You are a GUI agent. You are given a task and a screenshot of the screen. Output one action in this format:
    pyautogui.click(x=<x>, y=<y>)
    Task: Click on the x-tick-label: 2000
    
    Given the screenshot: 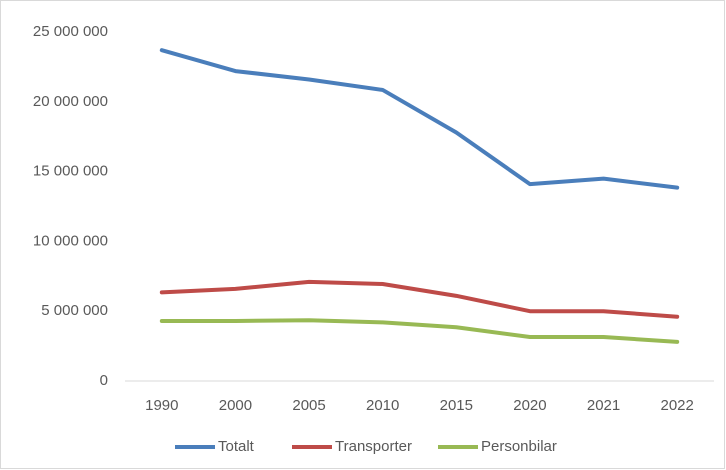 What is the action you would take?
    pyautogui.click(x=235, y=405)
    